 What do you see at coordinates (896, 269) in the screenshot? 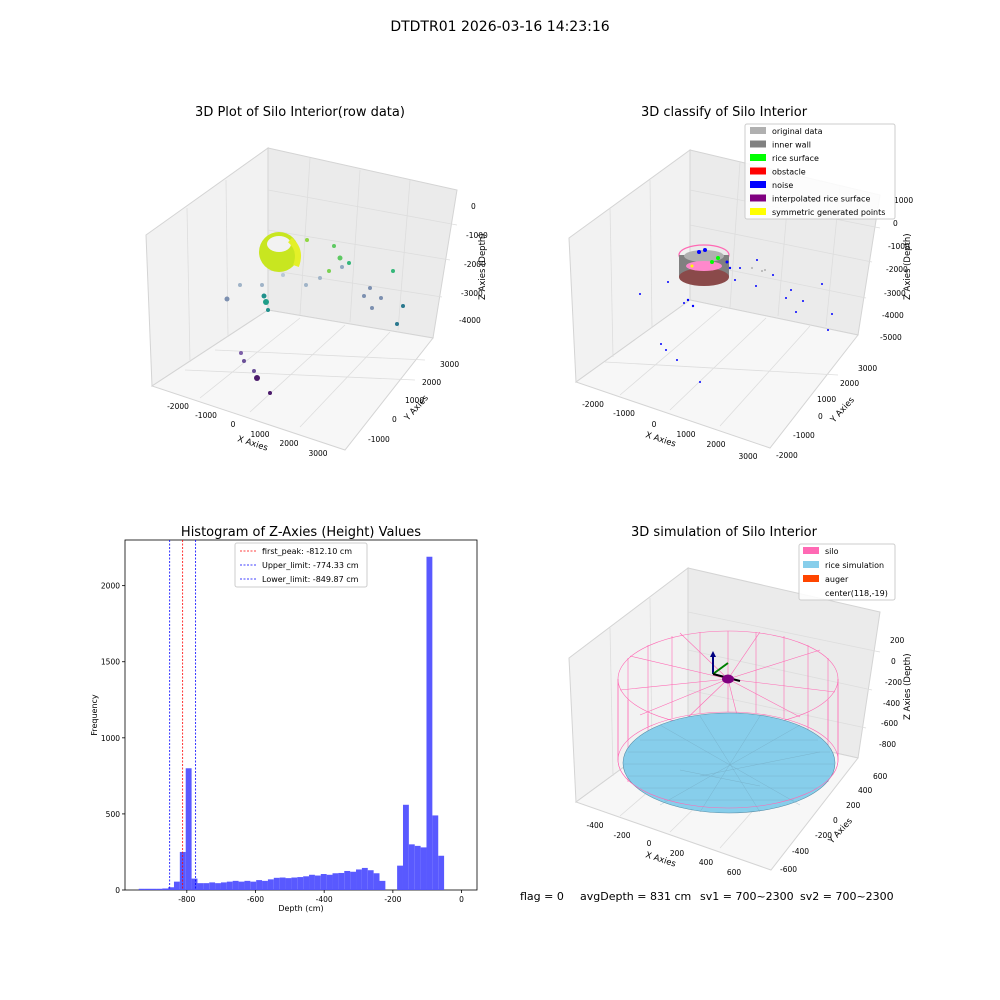
I see `classify-z-ticks: -5000 -4000 -3000 -2000 -1000 0 1000` at bounding box center [896, 269].